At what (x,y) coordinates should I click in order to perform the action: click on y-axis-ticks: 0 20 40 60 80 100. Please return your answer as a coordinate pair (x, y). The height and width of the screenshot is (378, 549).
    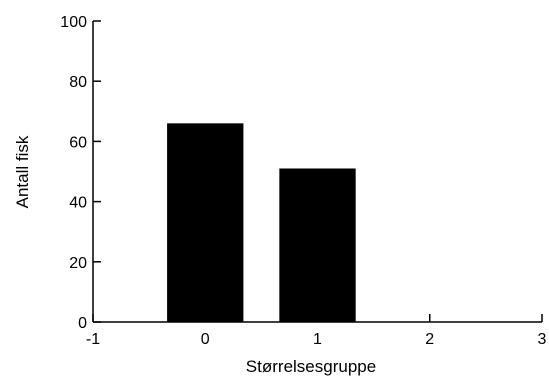
    Looking at the image, I should click on (80, 173).